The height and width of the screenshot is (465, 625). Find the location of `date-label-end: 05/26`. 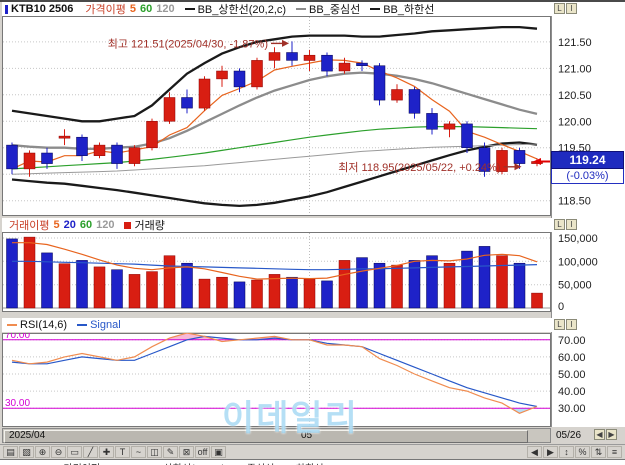

date-label-end: 05/26 is located at coordinates (569, 435).